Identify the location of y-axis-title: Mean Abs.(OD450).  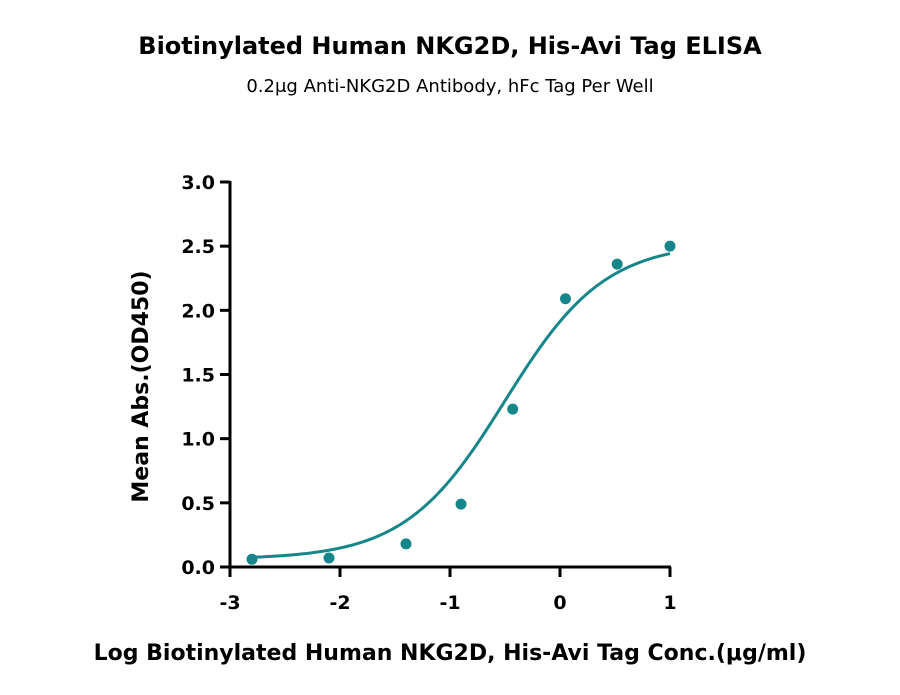
(141, 386).